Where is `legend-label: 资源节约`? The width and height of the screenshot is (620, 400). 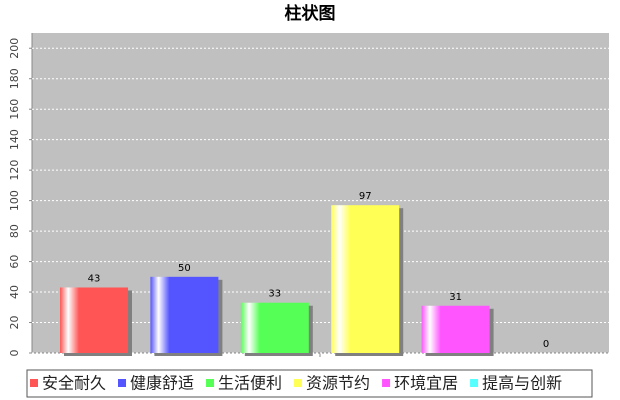 legend-label: 资源节约 is located at coordinates (338, 383).